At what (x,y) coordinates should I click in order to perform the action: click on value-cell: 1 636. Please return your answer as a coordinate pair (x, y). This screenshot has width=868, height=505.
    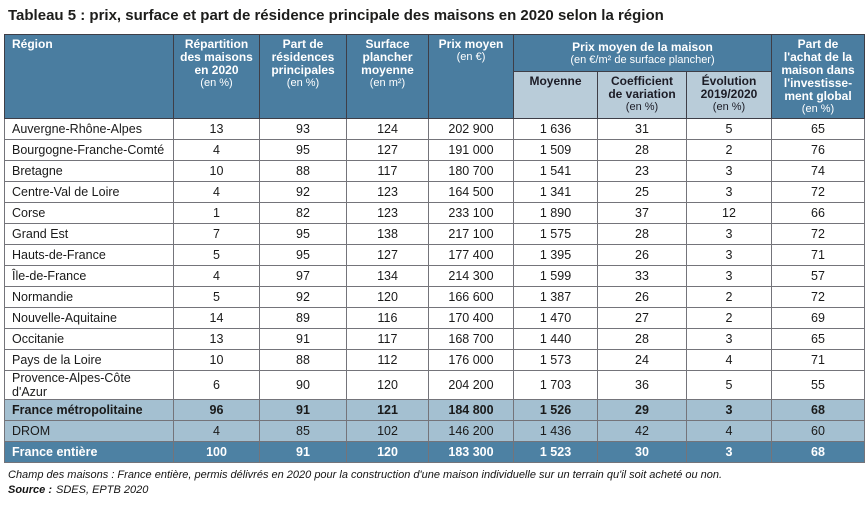
    Looking at the image, I should click on (555, 129).